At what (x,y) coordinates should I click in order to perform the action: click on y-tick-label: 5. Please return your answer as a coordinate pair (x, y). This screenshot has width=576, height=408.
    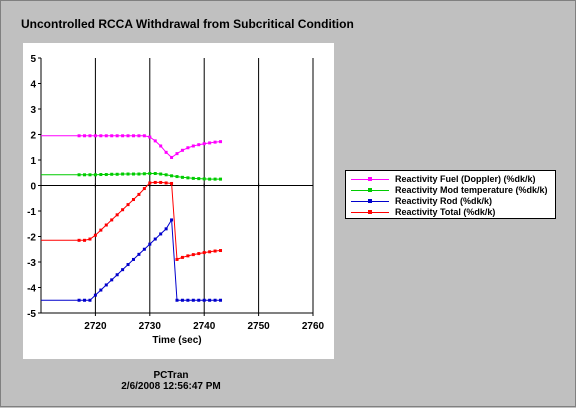
    Looking at the image, I should click on (33, 59).